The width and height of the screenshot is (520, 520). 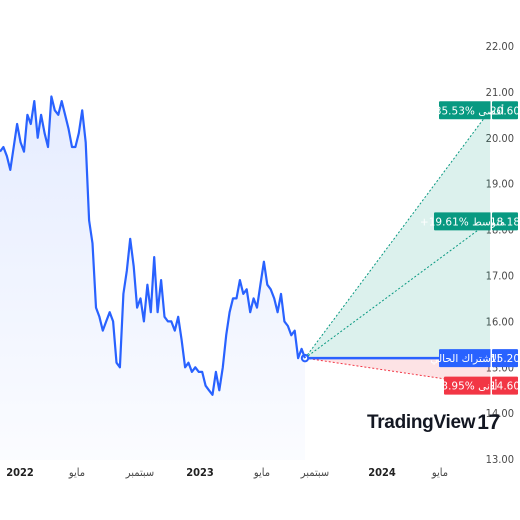 I want to click on average-value-label: 18.18, so click(x=505, y=222).